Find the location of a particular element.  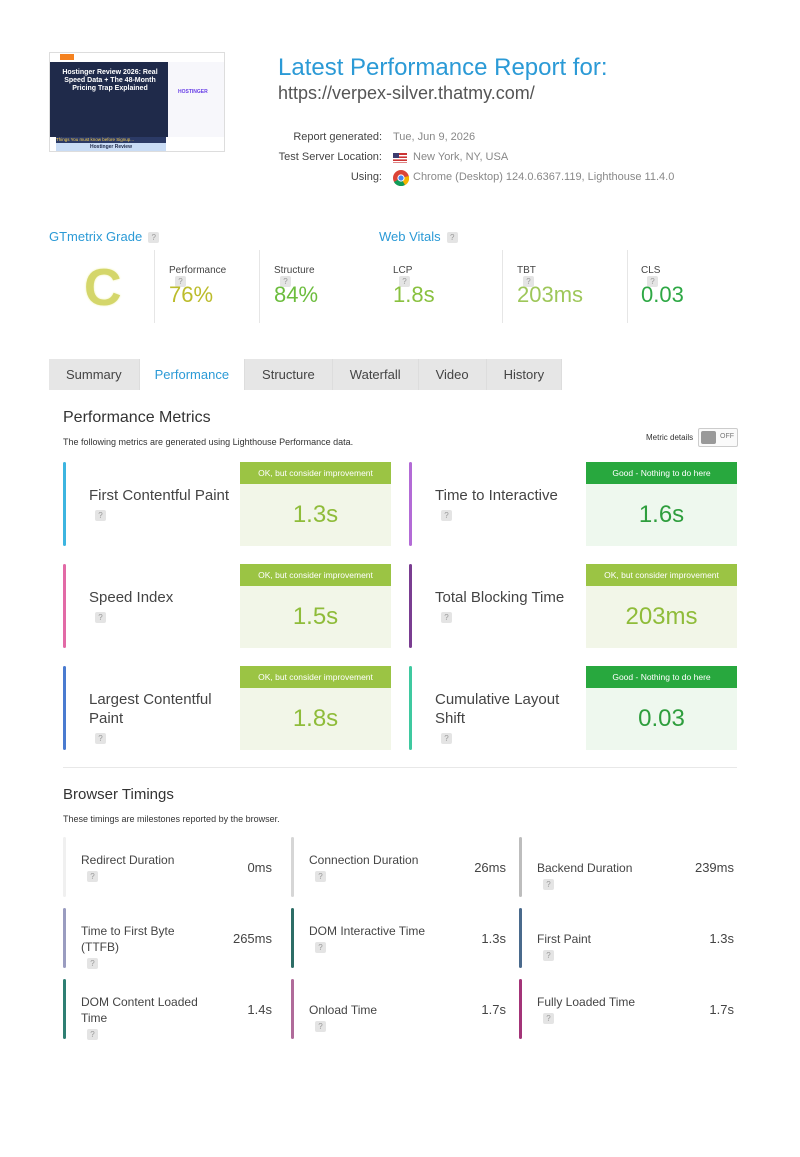

toggle-state: OFF is located at coordinates (727, 436).